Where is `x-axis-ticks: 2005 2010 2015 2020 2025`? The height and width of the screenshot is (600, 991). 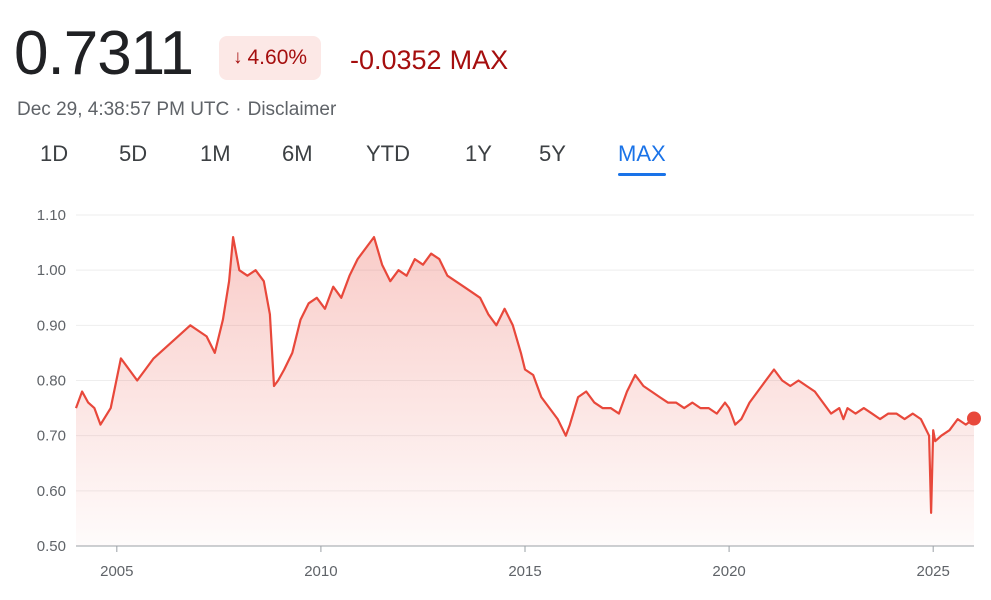 x-axis-ticks: 2005 2010 2015 2020 2025 is located at coordinates (525, 563).